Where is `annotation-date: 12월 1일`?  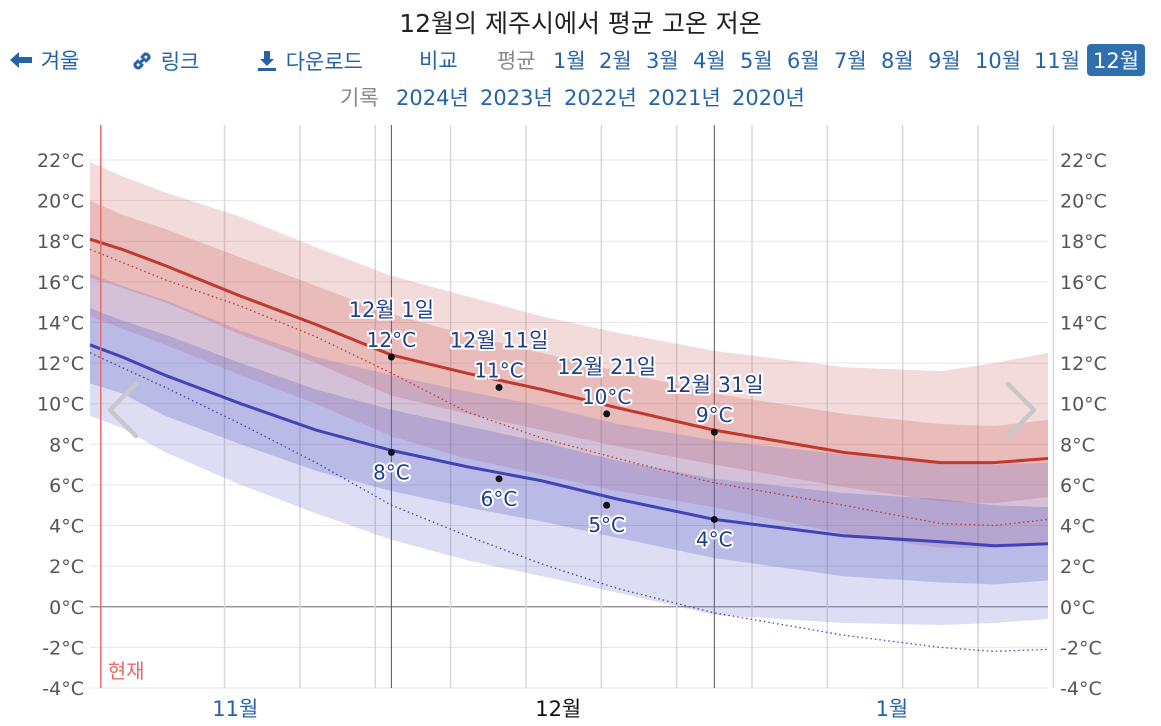
annotation-date: 12월 1일 is located at coordinates (391, 310).